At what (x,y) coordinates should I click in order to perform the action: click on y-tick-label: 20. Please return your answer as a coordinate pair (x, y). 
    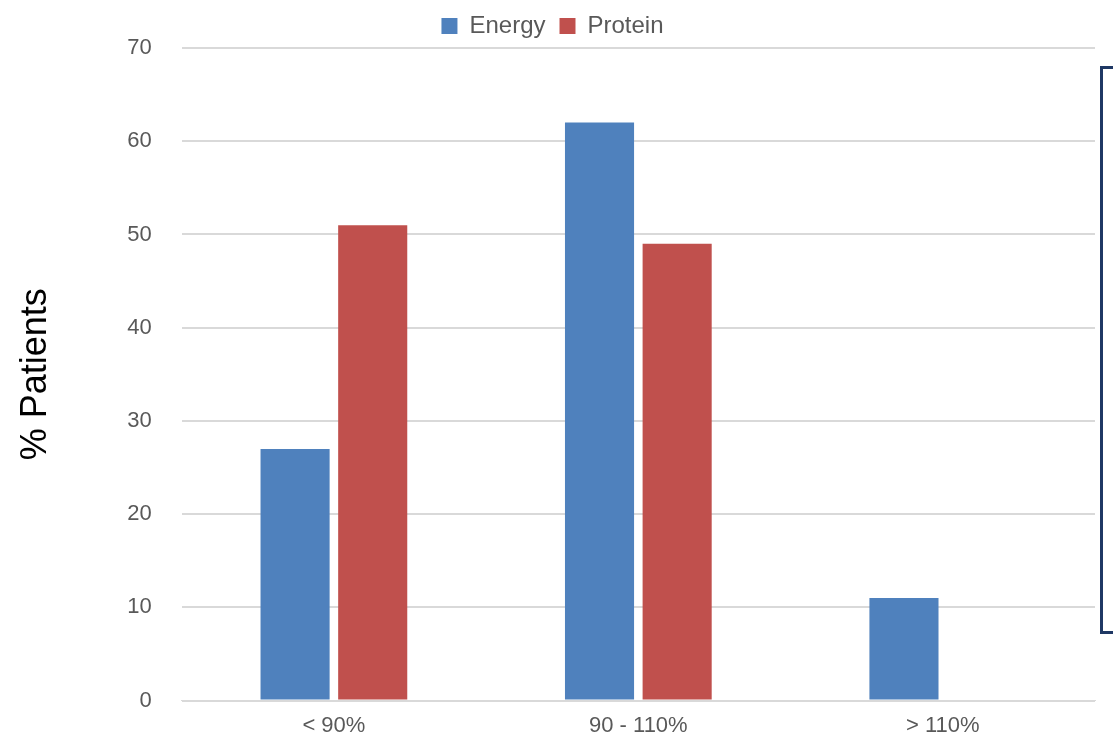
    Looking at the image, I should click on (139, 513).